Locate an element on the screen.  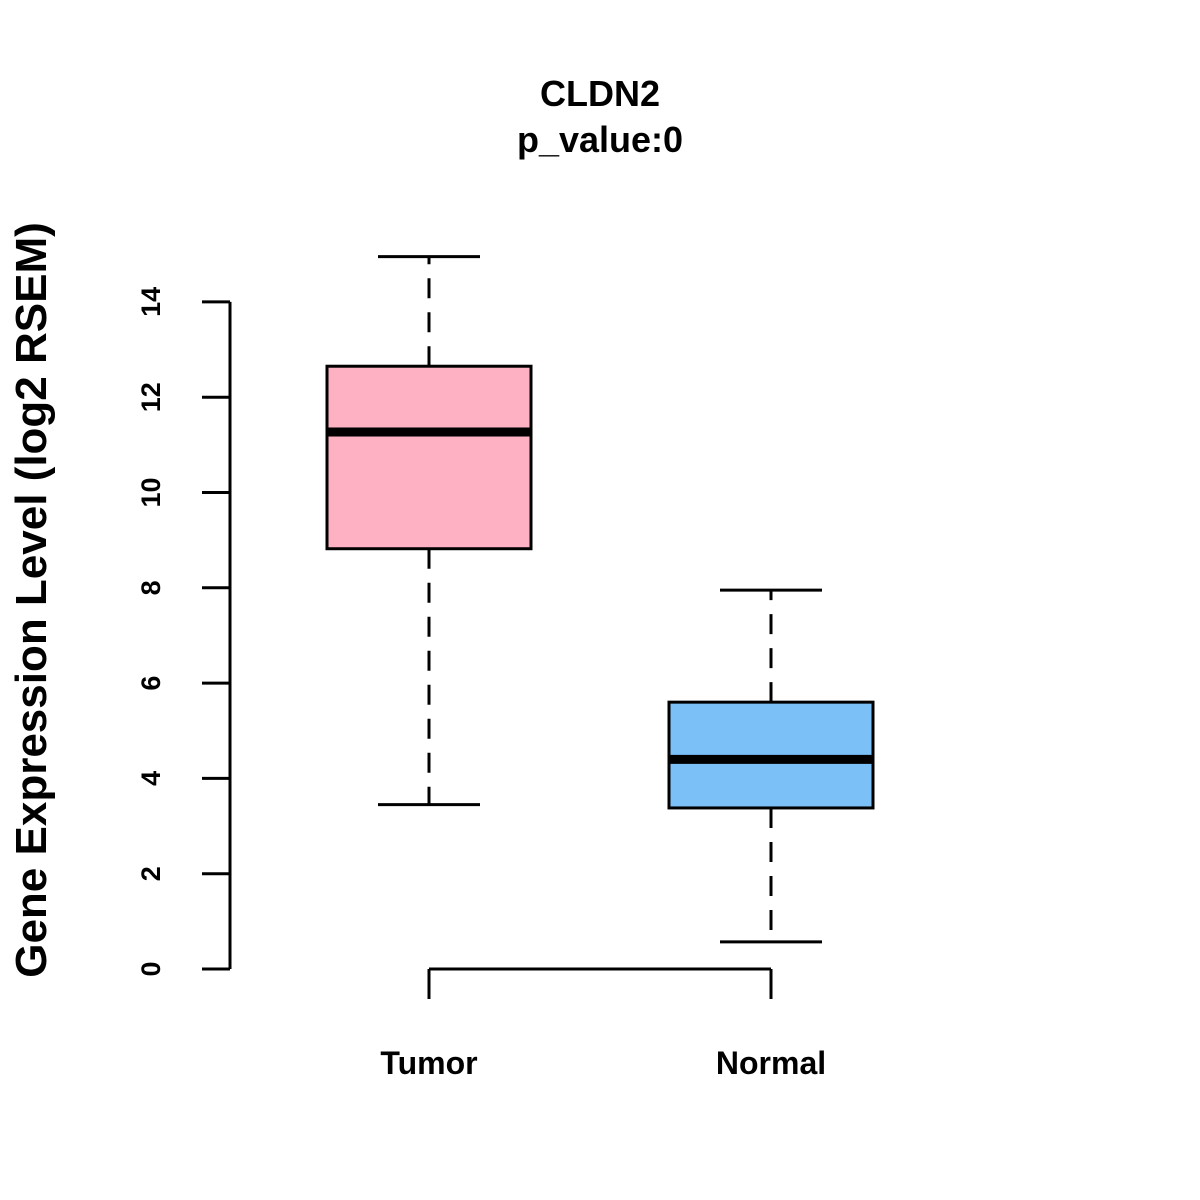
x-tick-label: Normal is located at coordinates (771, 1063).